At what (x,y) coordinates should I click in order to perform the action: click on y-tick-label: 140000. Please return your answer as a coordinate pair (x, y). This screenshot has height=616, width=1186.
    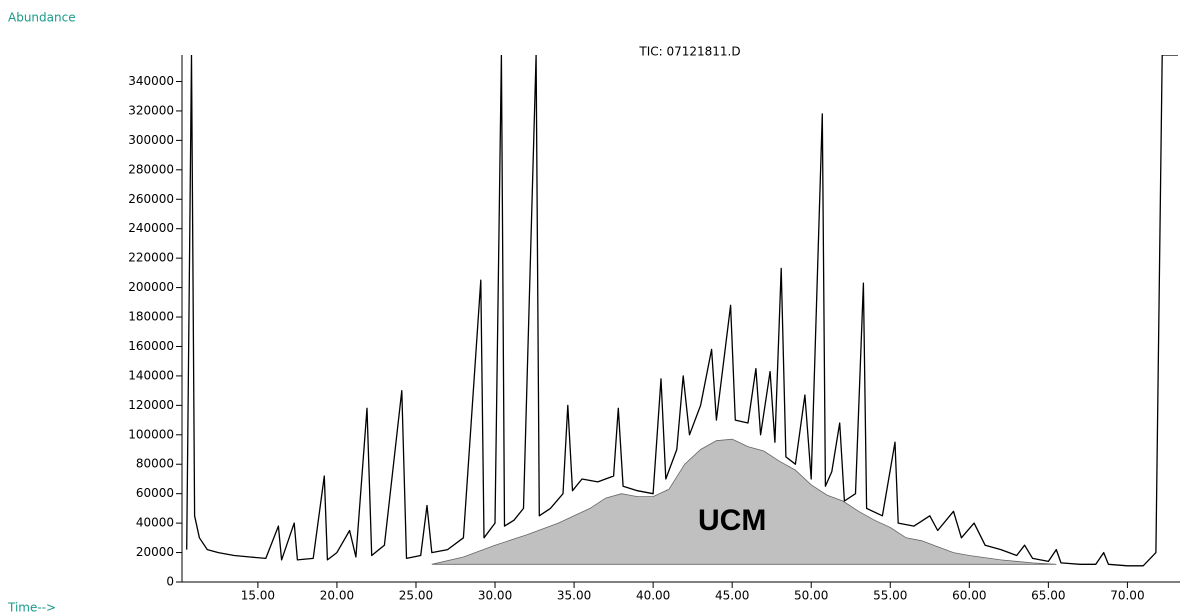
    Looking at the image, I should click on (151, 375).